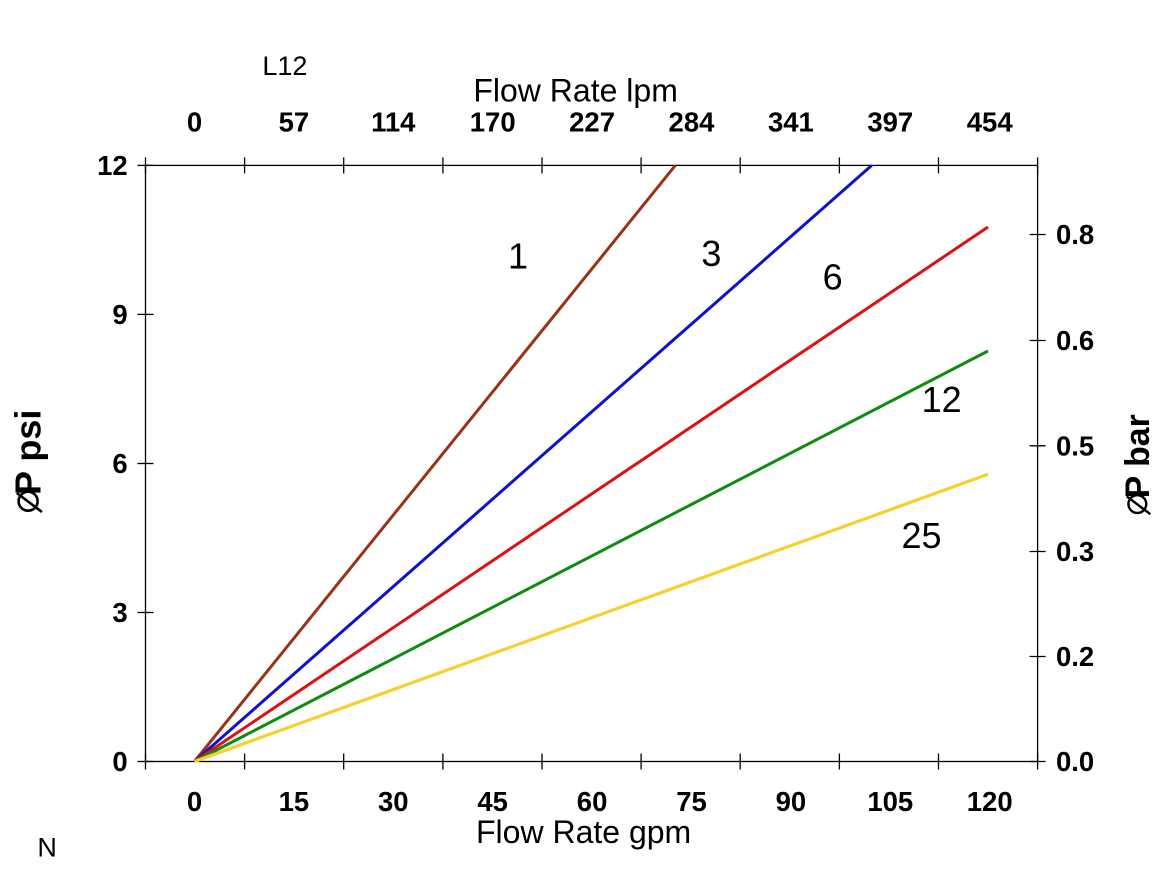 This screenshot has width=1172, height=874. I want to click on svg-text: 15, so click(294, 801).